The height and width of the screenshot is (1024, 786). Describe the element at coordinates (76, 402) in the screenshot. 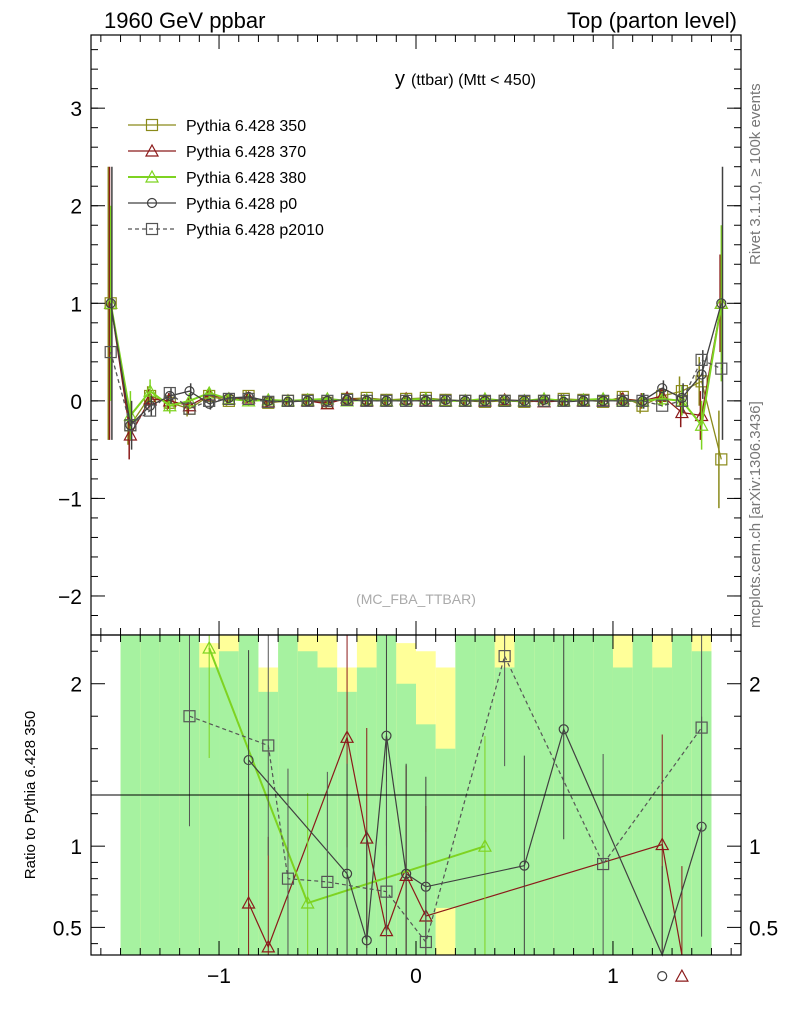

I see `main-ytick-label: 0` at that location.